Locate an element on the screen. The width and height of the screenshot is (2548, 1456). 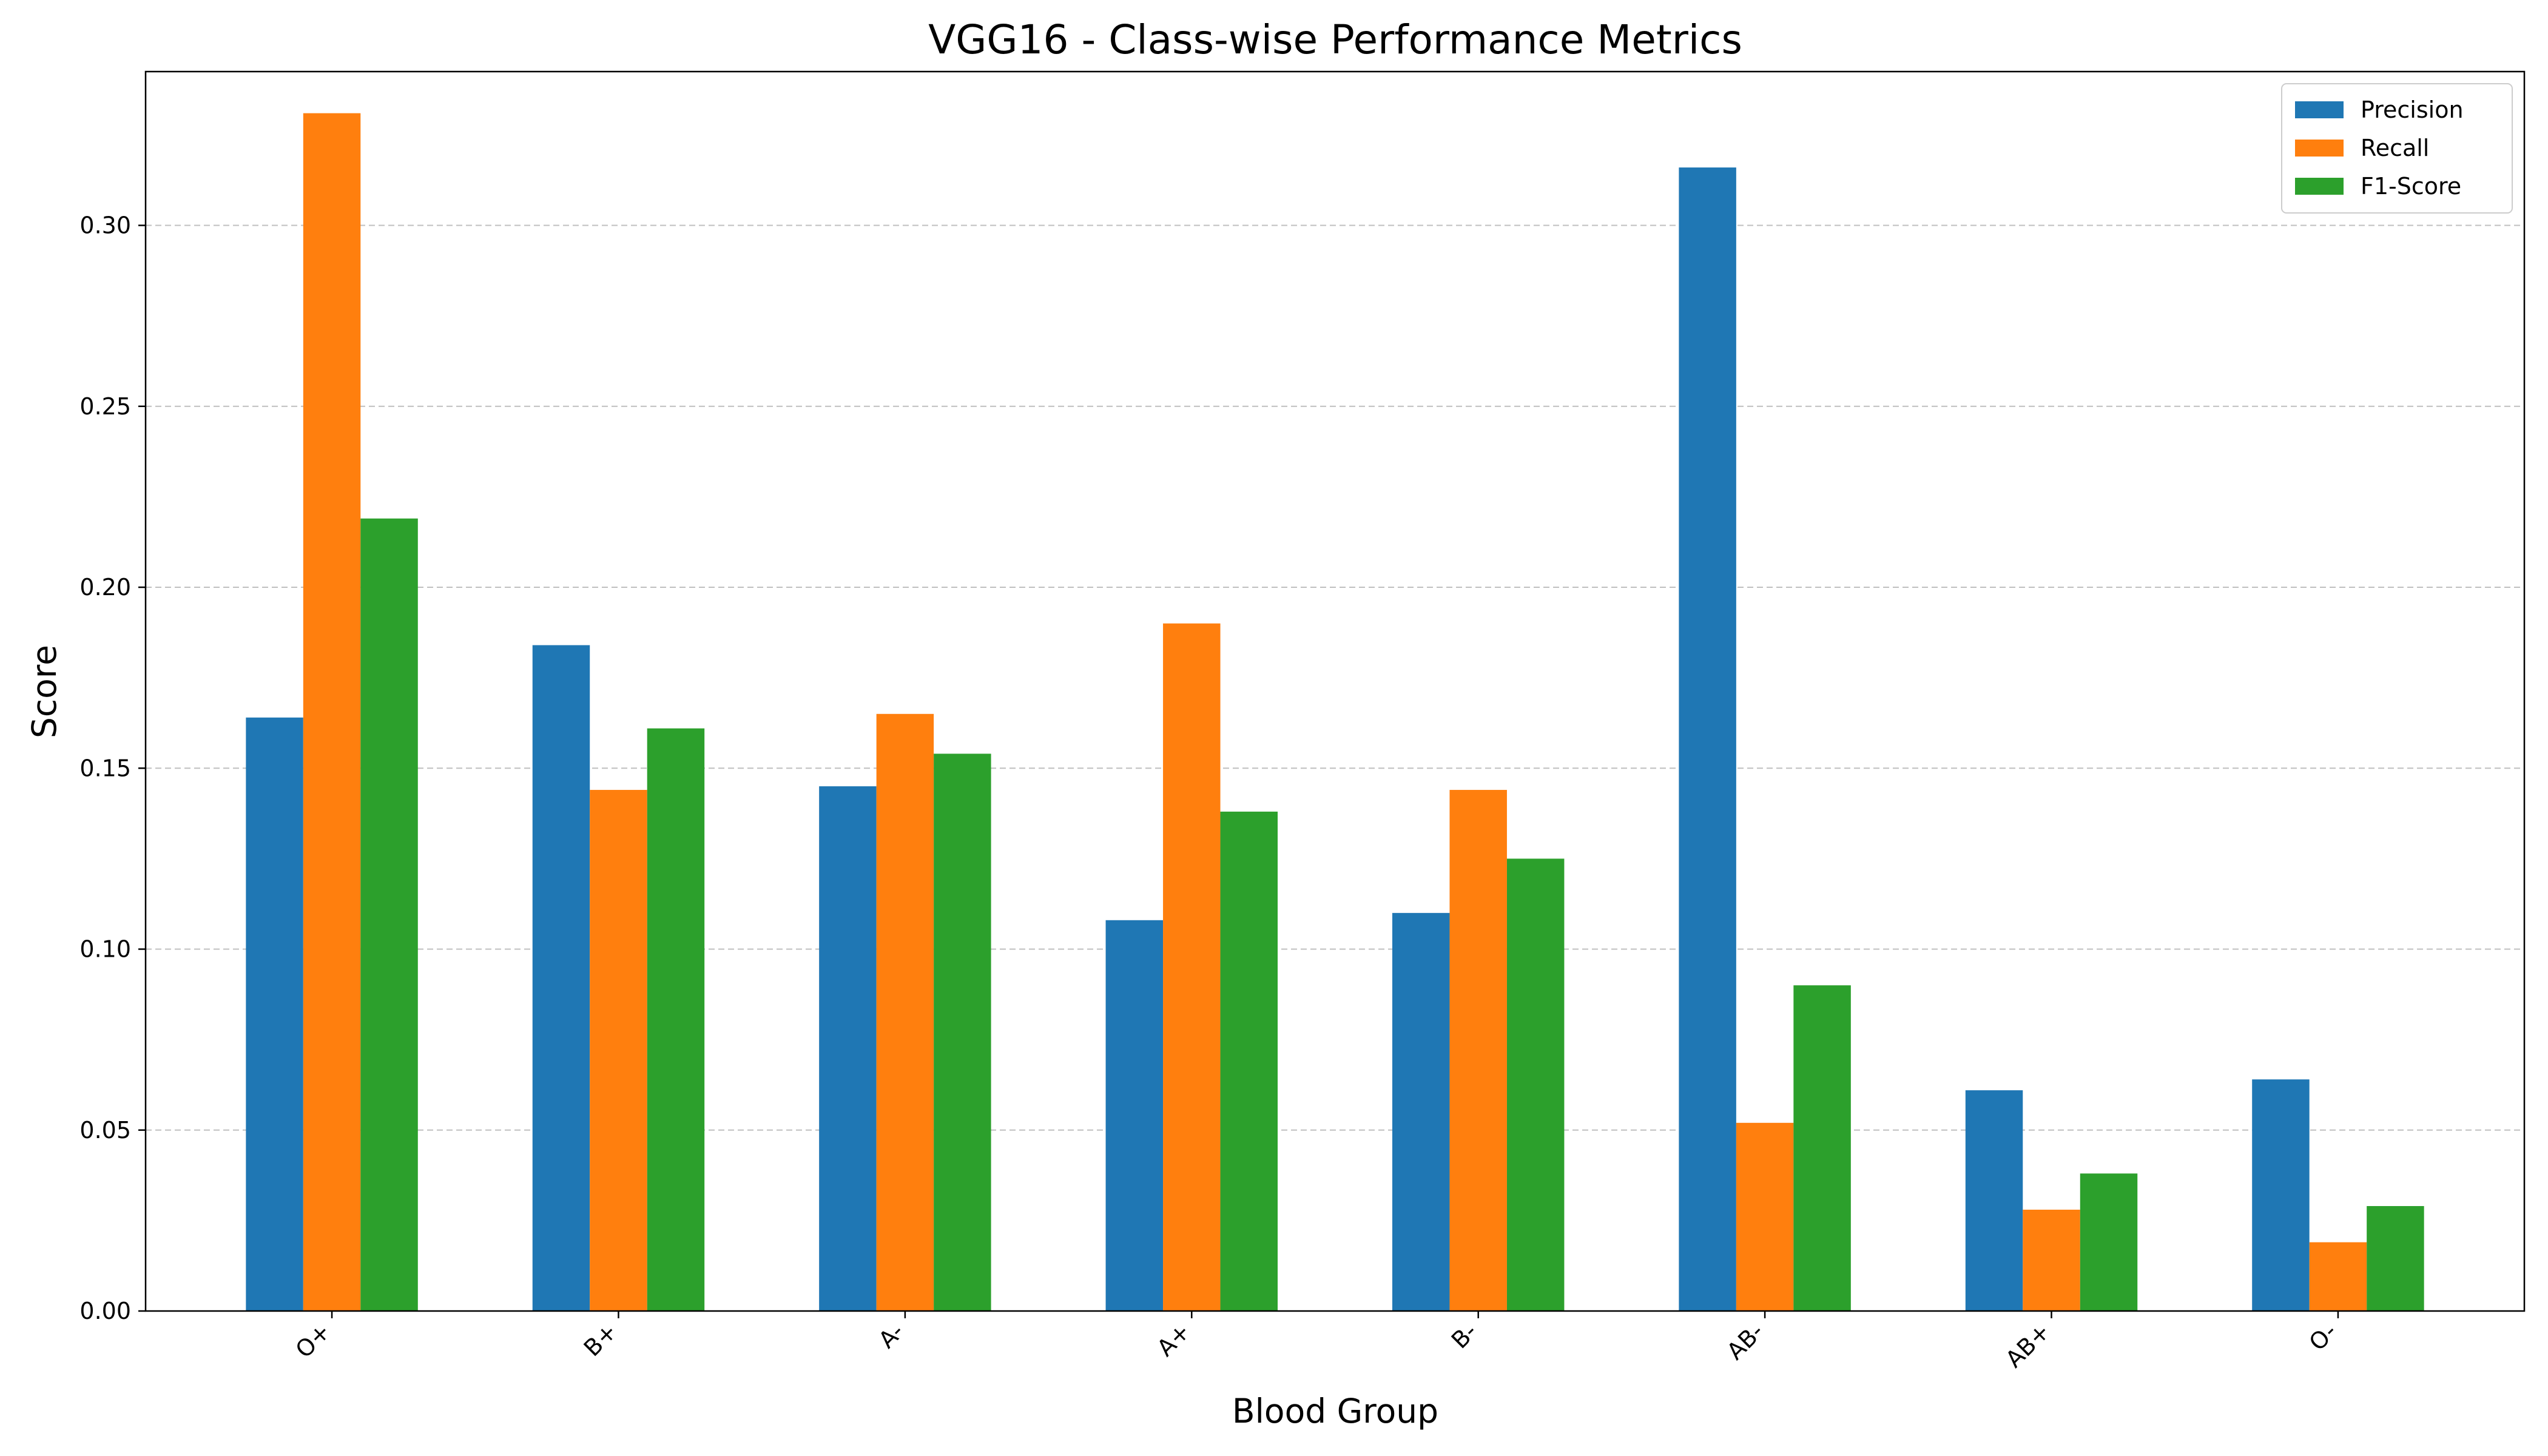
legend: Precision Recall F1-Score is located at coordinates (2397, 148).